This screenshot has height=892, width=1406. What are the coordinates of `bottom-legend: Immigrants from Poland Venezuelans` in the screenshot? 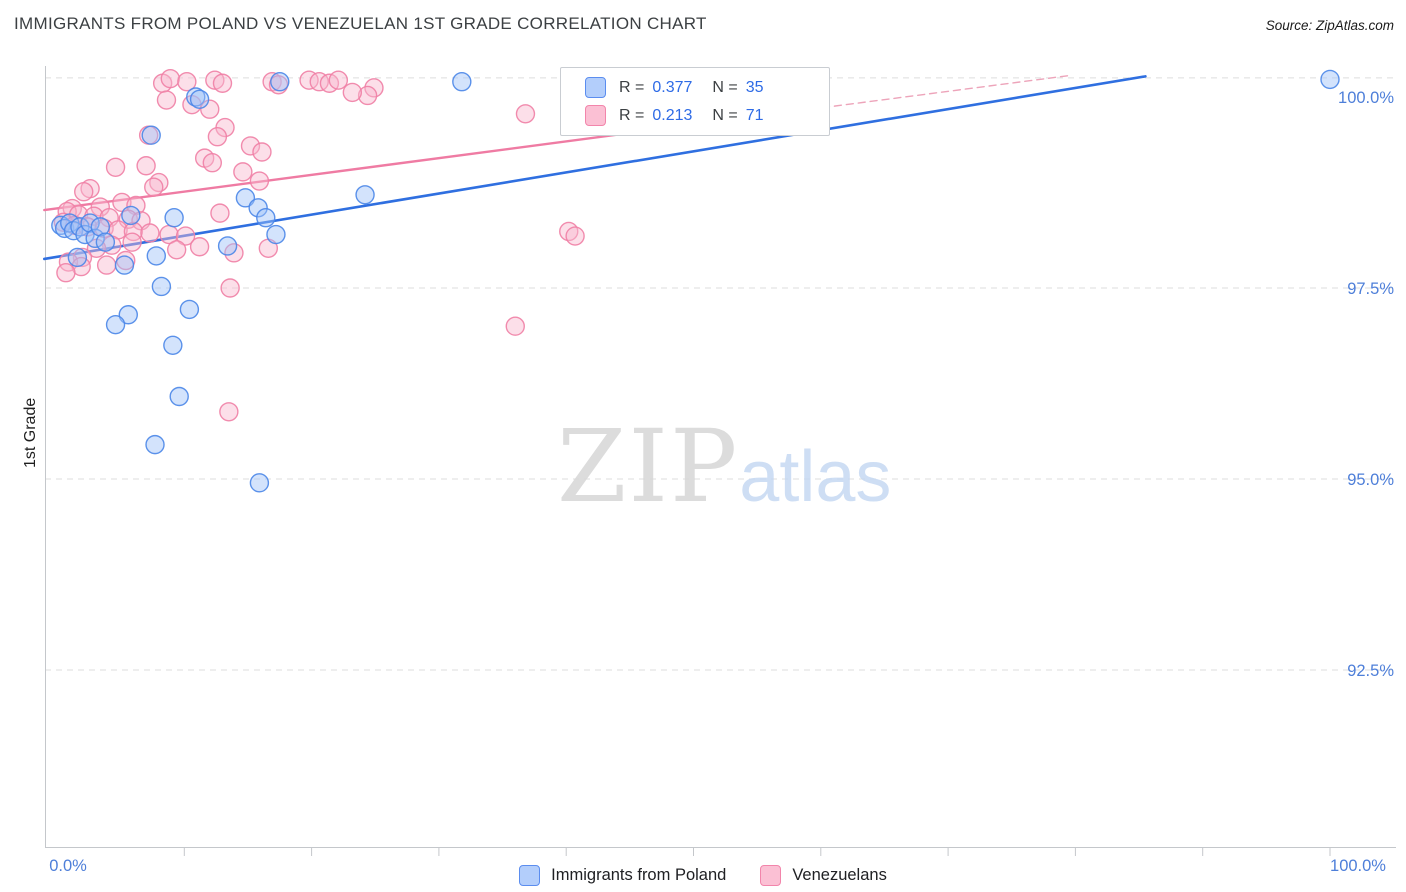 It's located at (703, 875).